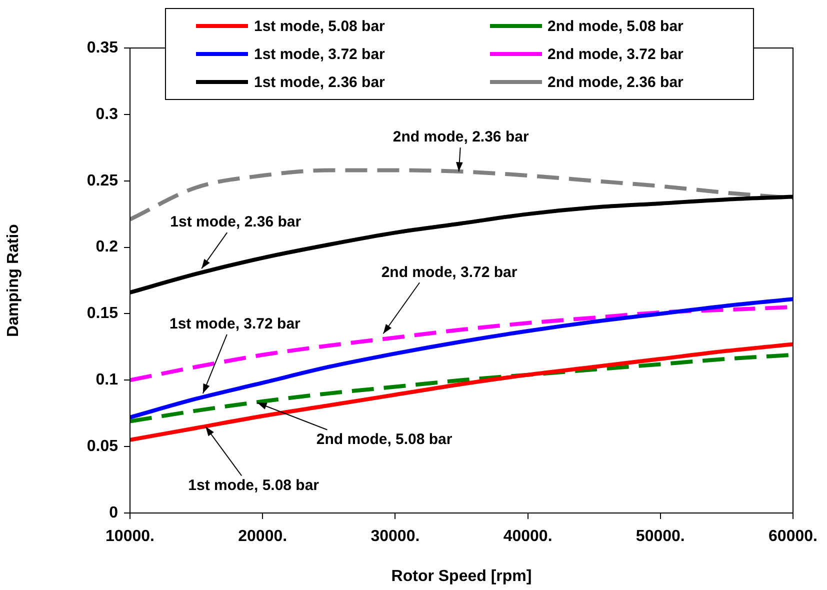 Image resolution: width=827 pixels, height=590 pixels. Describe the element at coordinates (616, 82) in the screenshot. I see `legend-label: 2nd mode, 2.36 bar` at that location.